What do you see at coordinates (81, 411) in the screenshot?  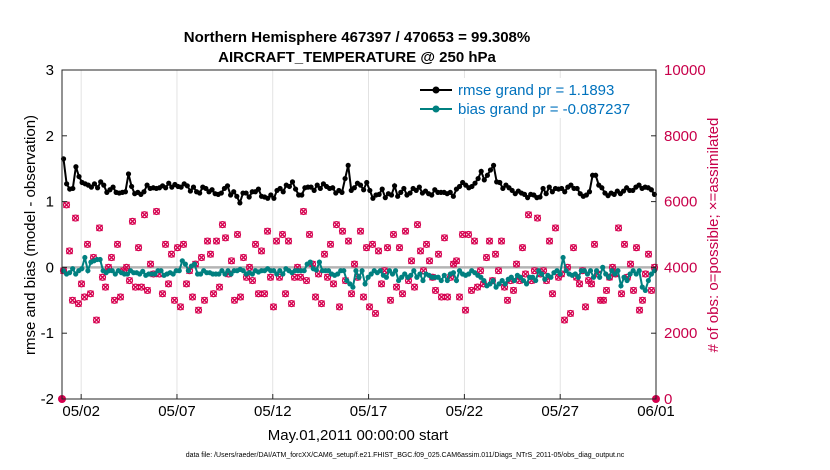 I see `x-tick-label-0: 05/02` at bounding box center [81, 411].